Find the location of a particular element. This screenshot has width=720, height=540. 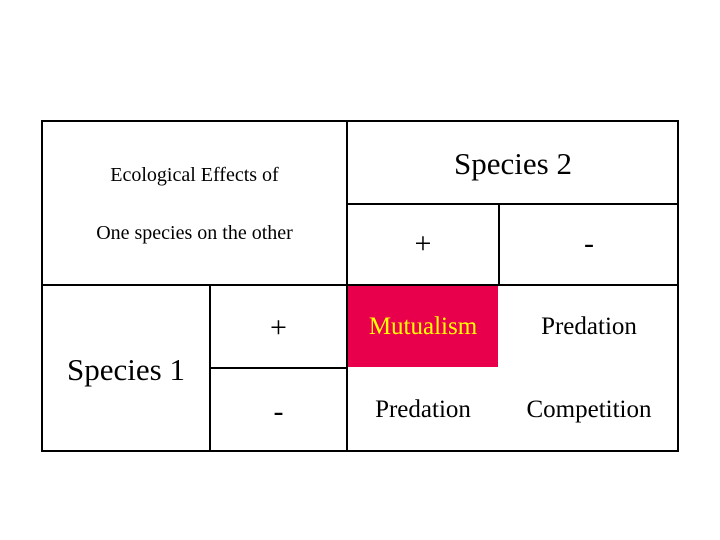

divider-header-bottom is located at coordinates (360, 285).